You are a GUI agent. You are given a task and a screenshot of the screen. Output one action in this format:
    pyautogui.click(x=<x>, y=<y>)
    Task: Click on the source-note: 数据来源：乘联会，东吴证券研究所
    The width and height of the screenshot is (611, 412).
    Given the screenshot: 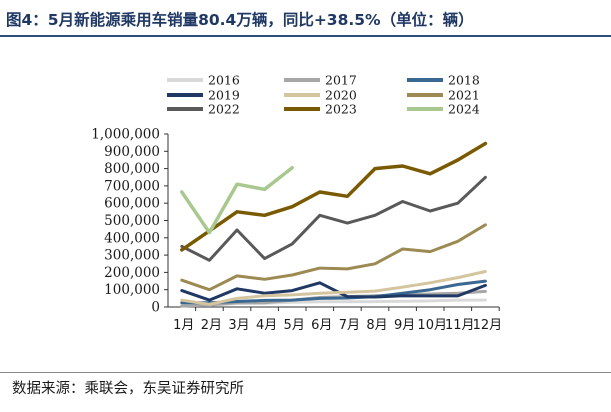 What is the action you would take?
    pyautogui.click(x=128, y=389)
    